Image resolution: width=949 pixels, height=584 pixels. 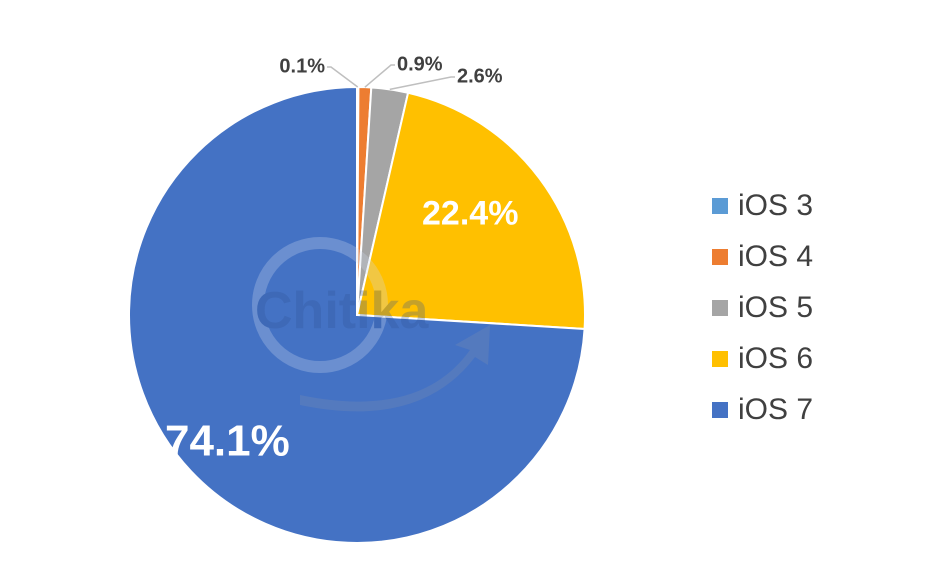 What do you see at coordinates (420, 64) in the screenshot?
I see `data-label-ios-4: 0.9%` at bounding box center [420, 64].